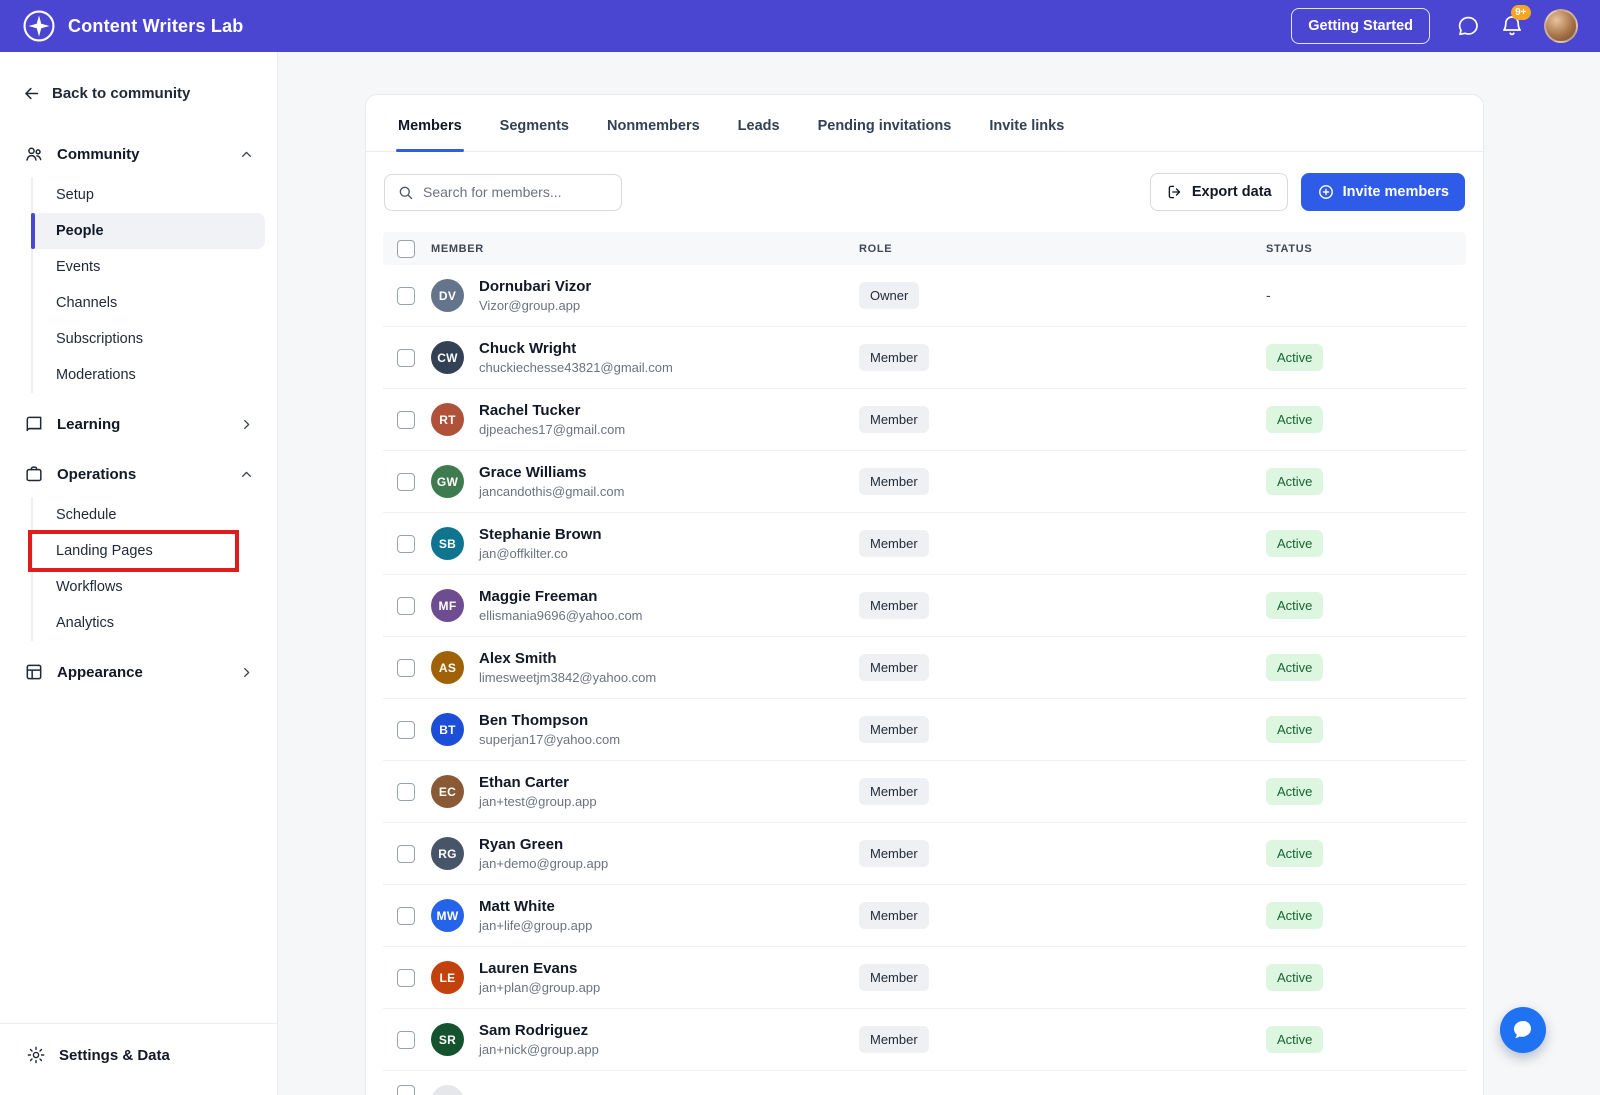 This screenshot has height=1095, width=1600. What do you see at coordinates (140, 672) in the screenshot?
I see `sidebar-section-appearance: Appearance` at bounding box center [140, 672].